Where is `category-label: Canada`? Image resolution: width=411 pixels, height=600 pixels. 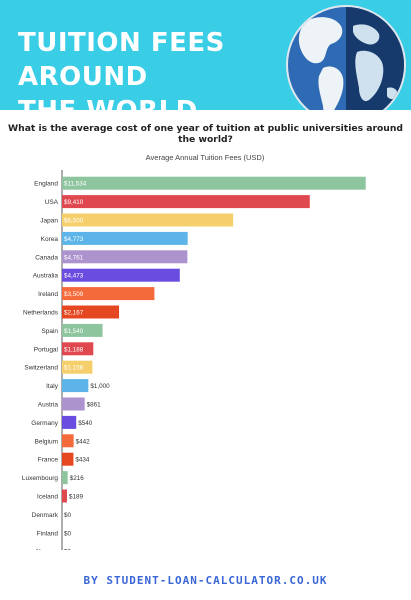 category-label: Canada is located at coordinates (46, 257).